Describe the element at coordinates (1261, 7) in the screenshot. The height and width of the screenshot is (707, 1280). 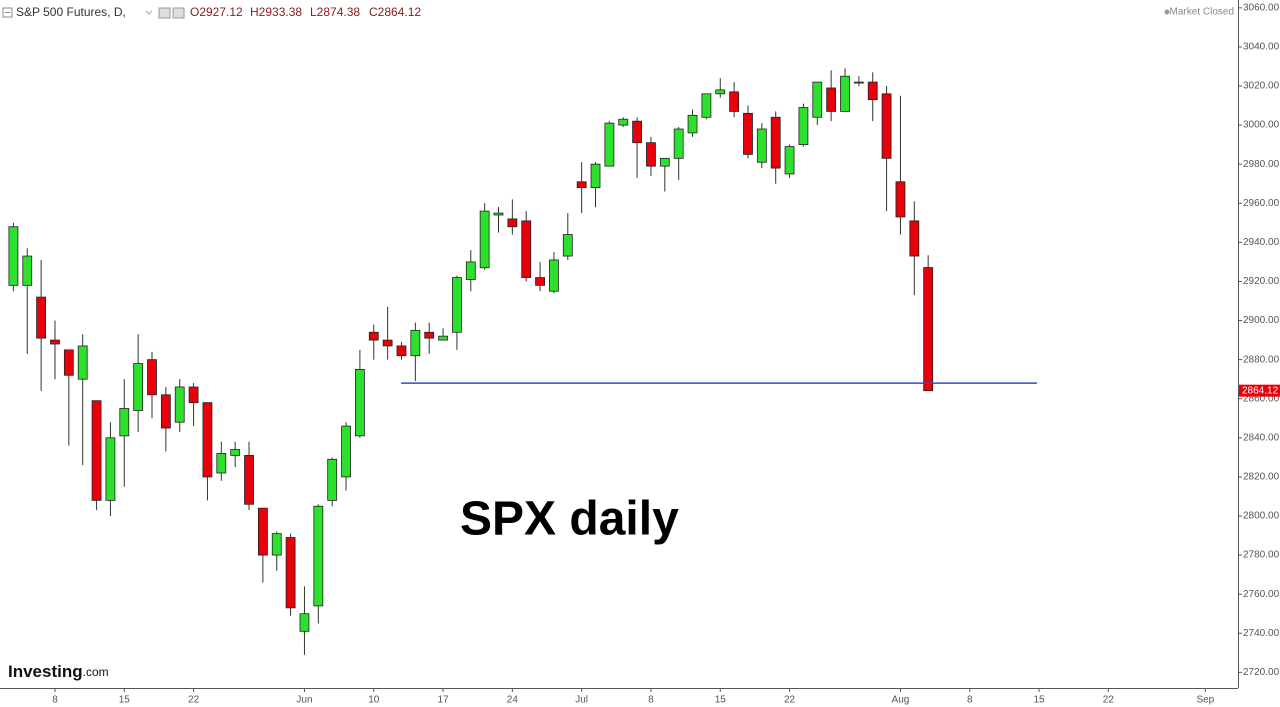
I see `y-tick-label: 3060.00` at that location.